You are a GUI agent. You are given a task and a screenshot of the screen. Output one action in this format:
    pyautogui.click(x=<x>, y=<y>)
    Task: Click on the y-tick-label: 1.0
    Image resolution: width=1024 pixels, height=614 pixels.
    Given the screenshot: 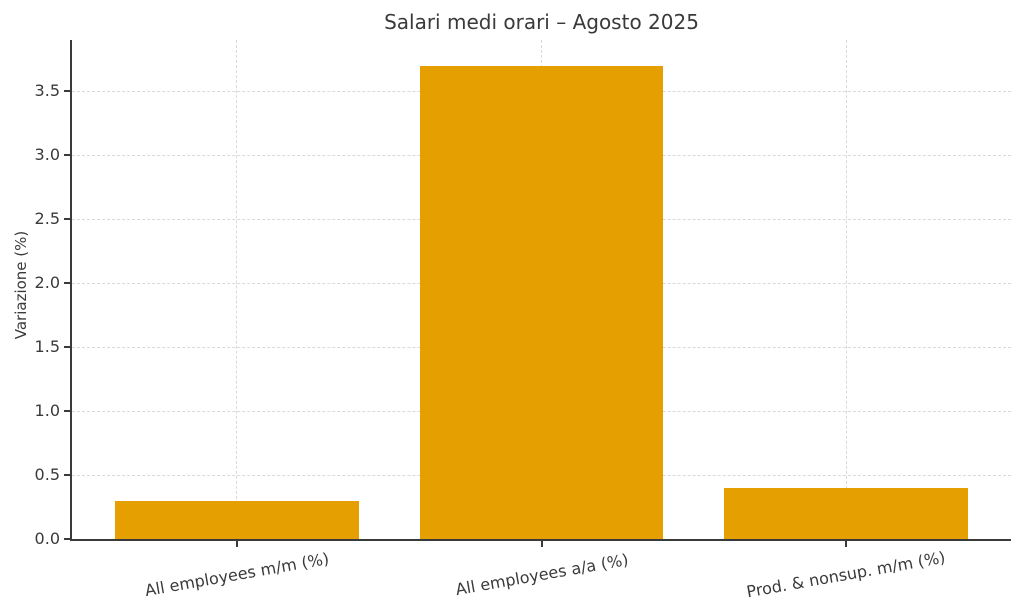 What is the action you would take?
    pyautogui.click(x=47, y=411)
    